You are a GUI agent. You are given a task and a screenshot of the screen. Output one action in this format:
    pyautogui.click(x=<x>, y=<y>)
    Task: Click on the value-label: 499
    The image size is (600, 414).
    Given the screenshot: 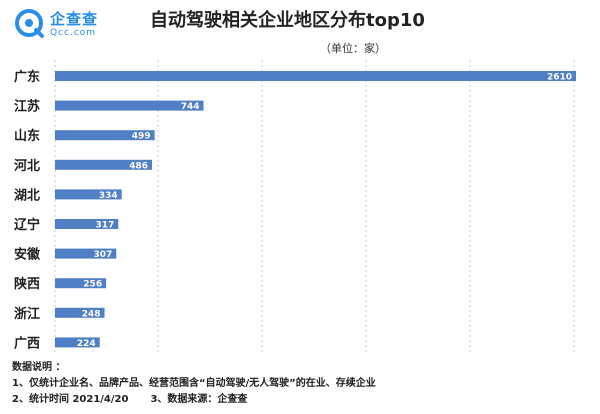 What is the action you would take?
    pyautogui.click(x=141, y=137)
    